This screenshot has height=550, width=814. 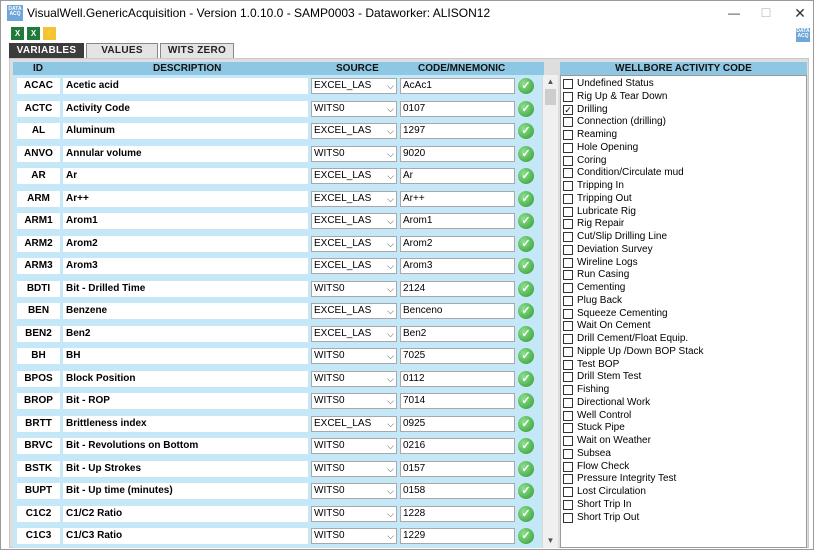 I want to click on scroll-up-icon: ▲, so click(x=550, y=81).